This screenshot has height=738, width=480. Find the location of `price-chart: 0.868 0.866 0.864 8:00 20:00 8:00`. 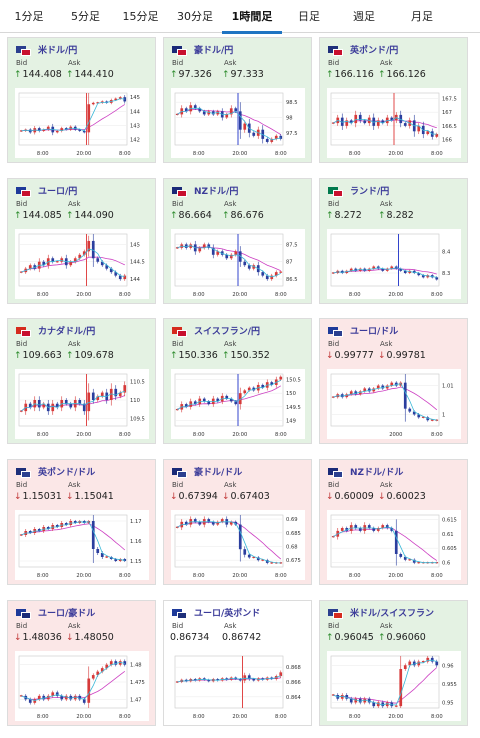

price-chart: 0.868 0.866 0.864 8:00 20:00 8:00 is located at coordinates (238, 686).